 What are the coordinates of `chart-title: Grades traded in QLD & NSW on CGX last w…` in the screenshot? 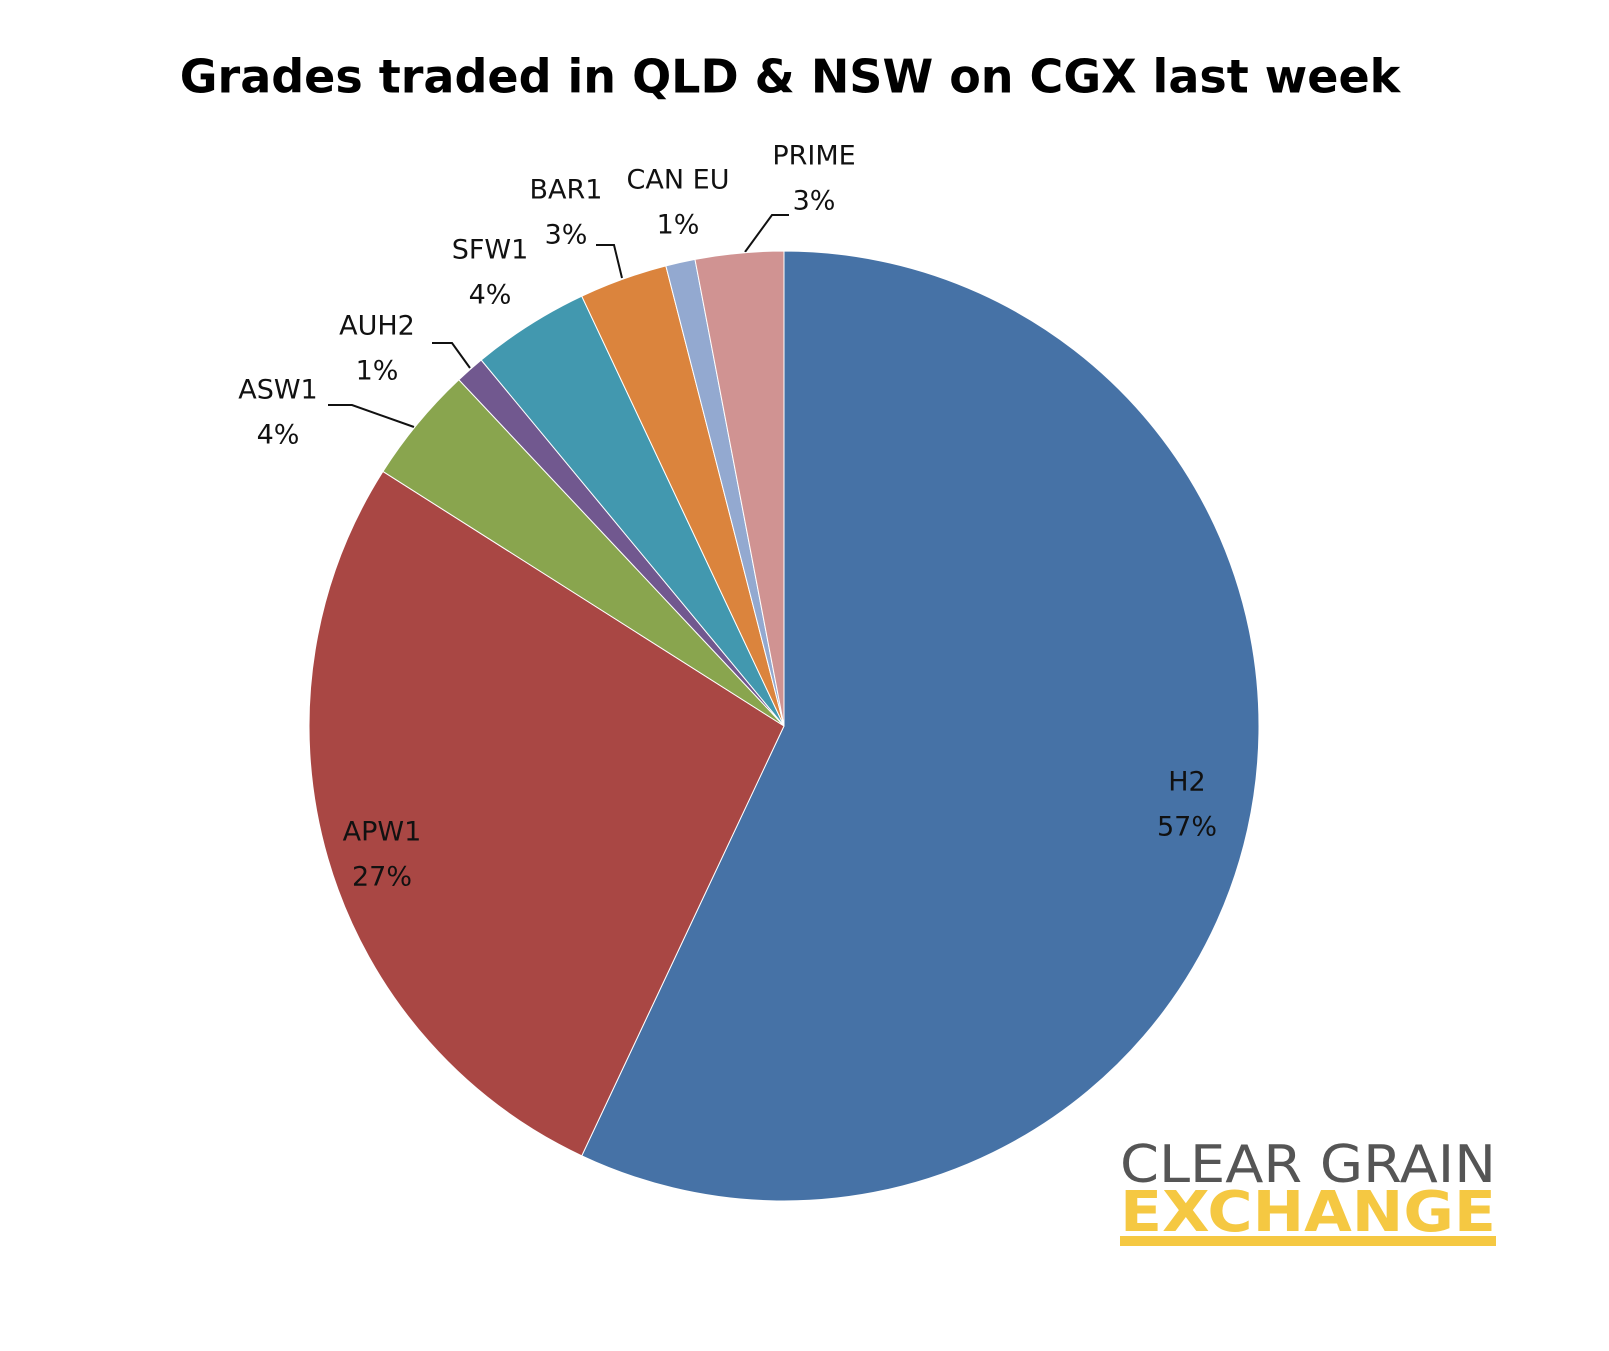 It's located at (791, 77).